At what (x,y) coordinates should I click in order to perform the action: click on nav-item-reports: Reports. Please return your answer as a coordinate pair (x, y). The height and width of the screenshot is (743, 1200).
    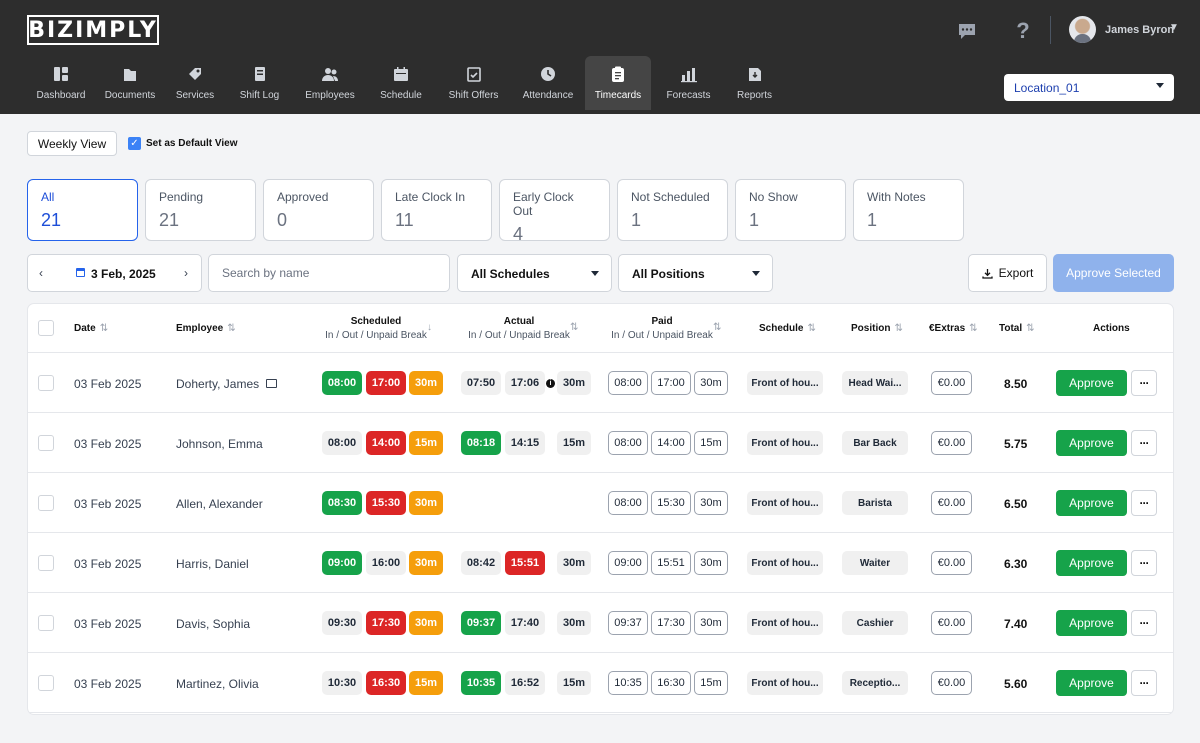
    Looking at the image, I should click on (754, 83).